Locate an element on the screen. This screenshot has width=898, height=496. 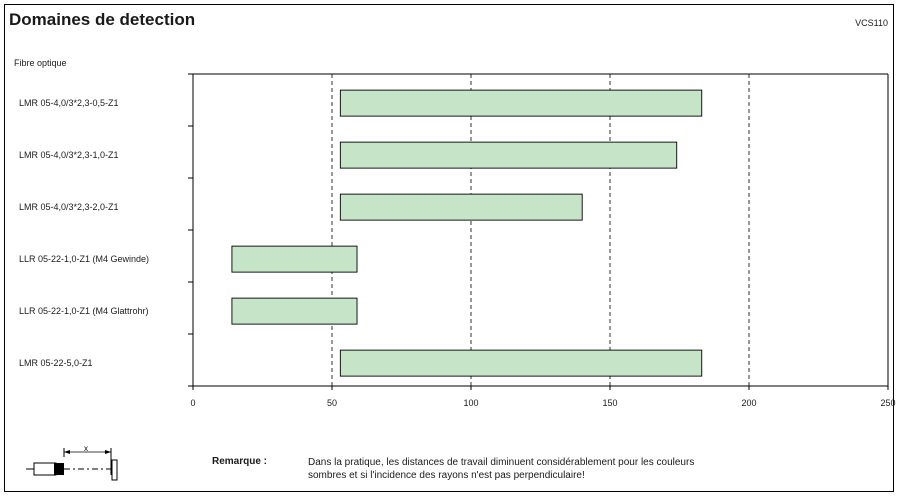
x-tick-label: 100 is located at coordinates (470, 403).